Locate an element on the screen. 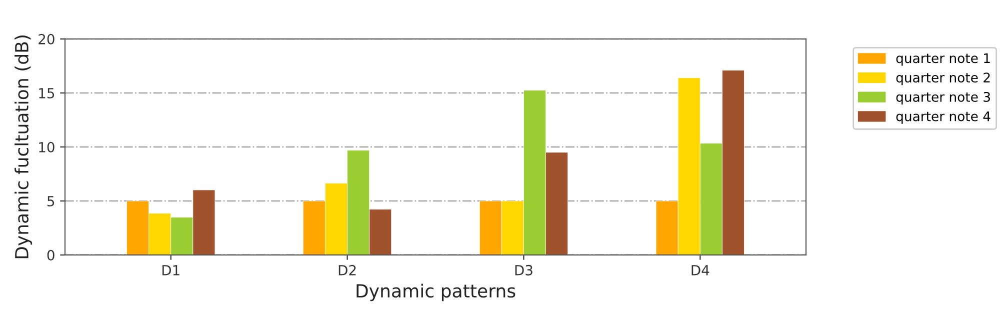  y-axis-title: Dynamic fucltuation (dB) is located at coordinates (23, 147).